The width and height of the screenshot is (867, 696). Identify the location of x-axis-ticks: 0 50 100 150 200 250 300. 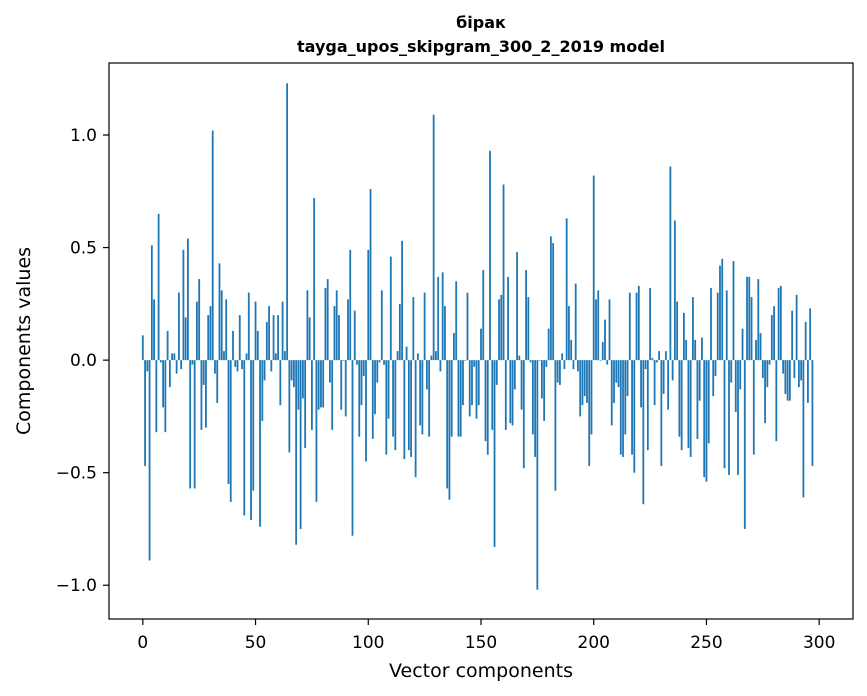
(486, 636).